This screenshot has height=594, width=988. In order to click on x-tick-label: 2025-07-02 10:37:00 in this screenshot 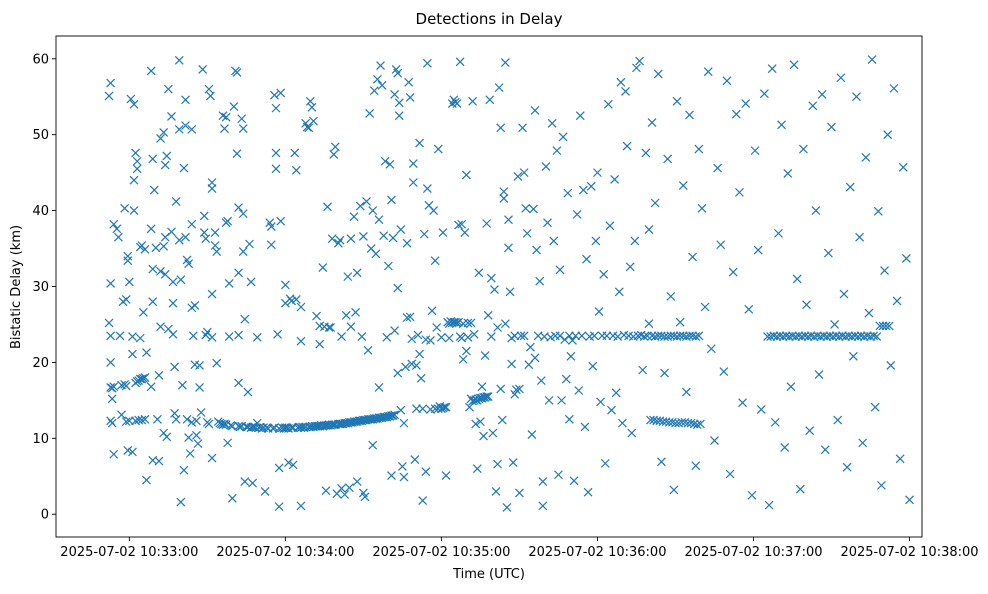, I will do `click(753, 552)`.